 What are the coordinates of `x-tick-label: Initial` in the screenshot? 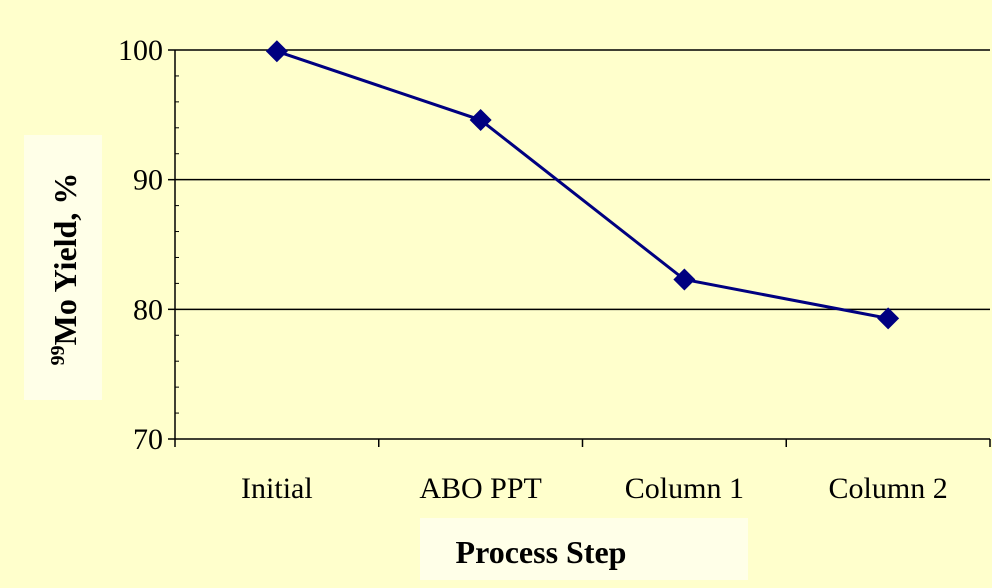 It's located at (277, 488).